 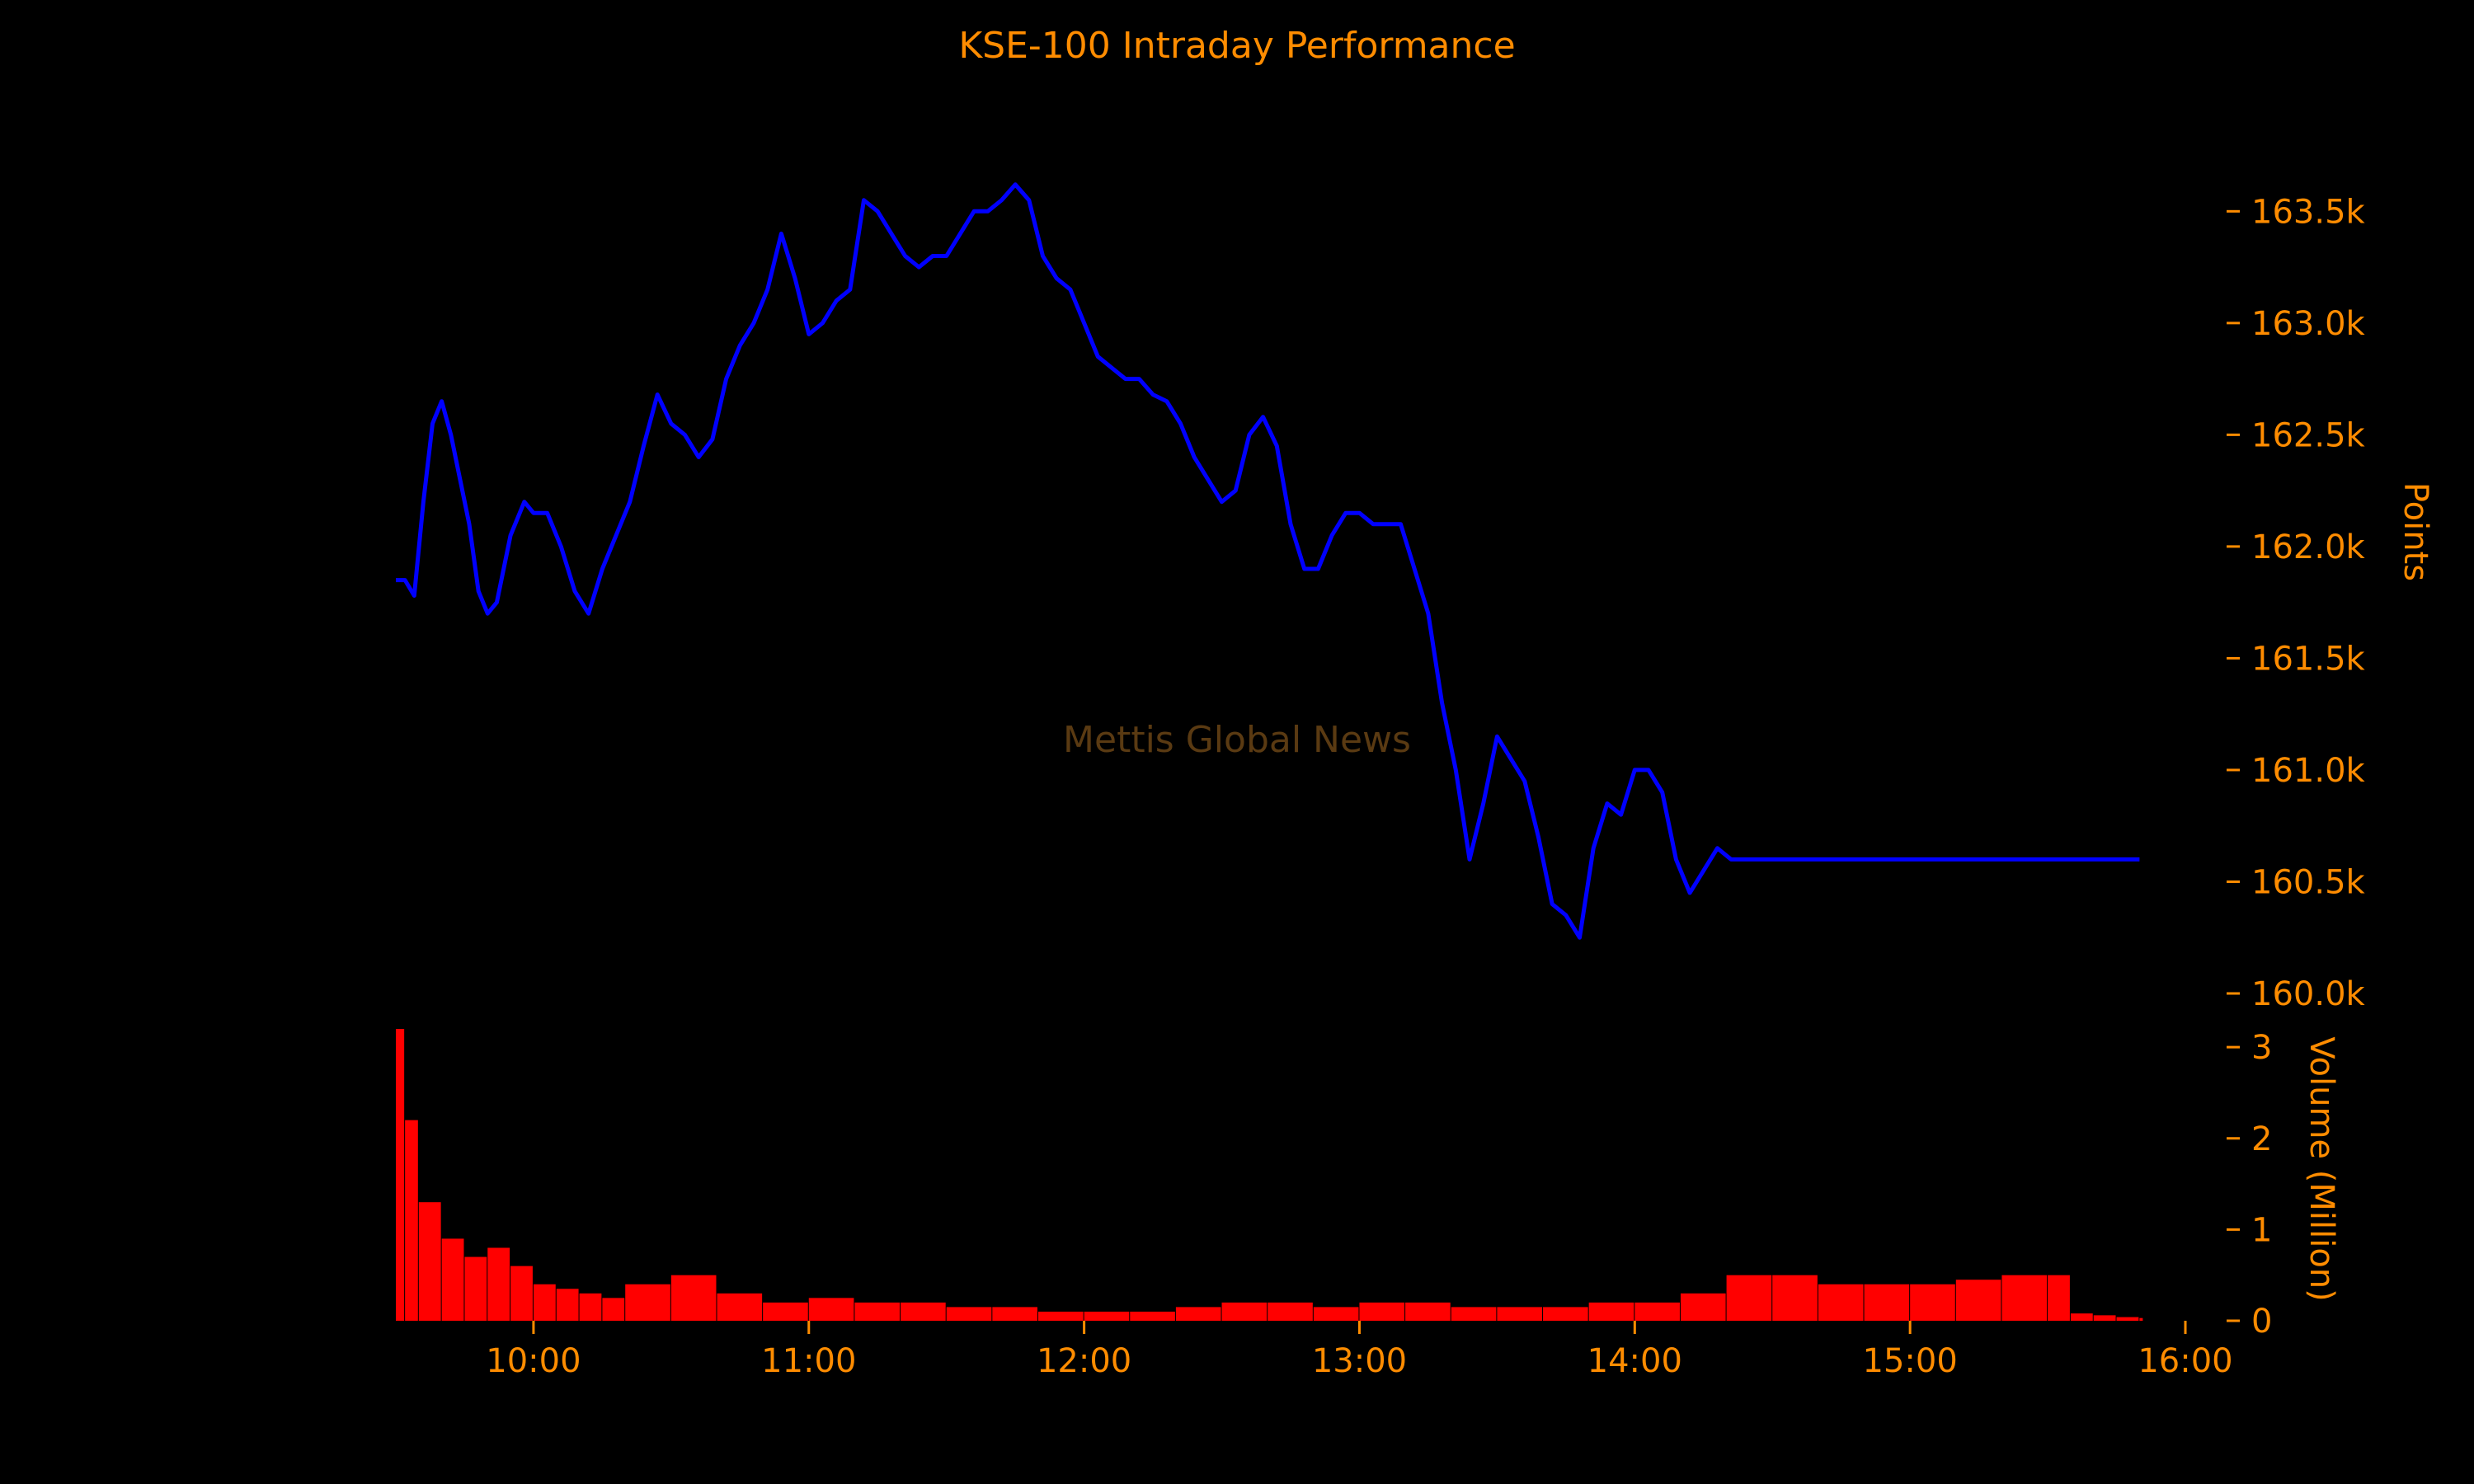 What do you see at coordinates (2321, 1168) in the screenshot?
I see `volume-axis-label: Volume (Million)` at bounding box center [2321, 1168].